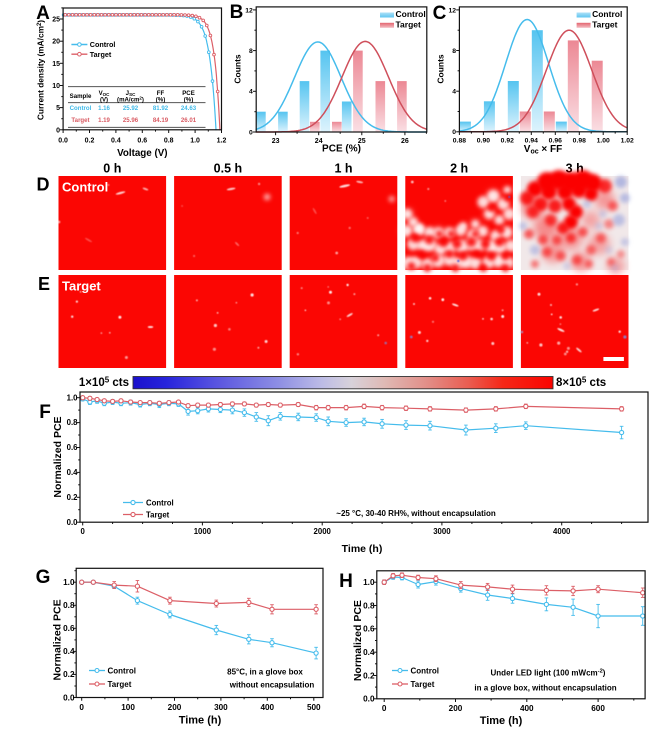 This screenshot has width=650, height=732. Describe the element at coordinates (188, 93) in the screenshot. I see `svg-text: PCE` at that location.